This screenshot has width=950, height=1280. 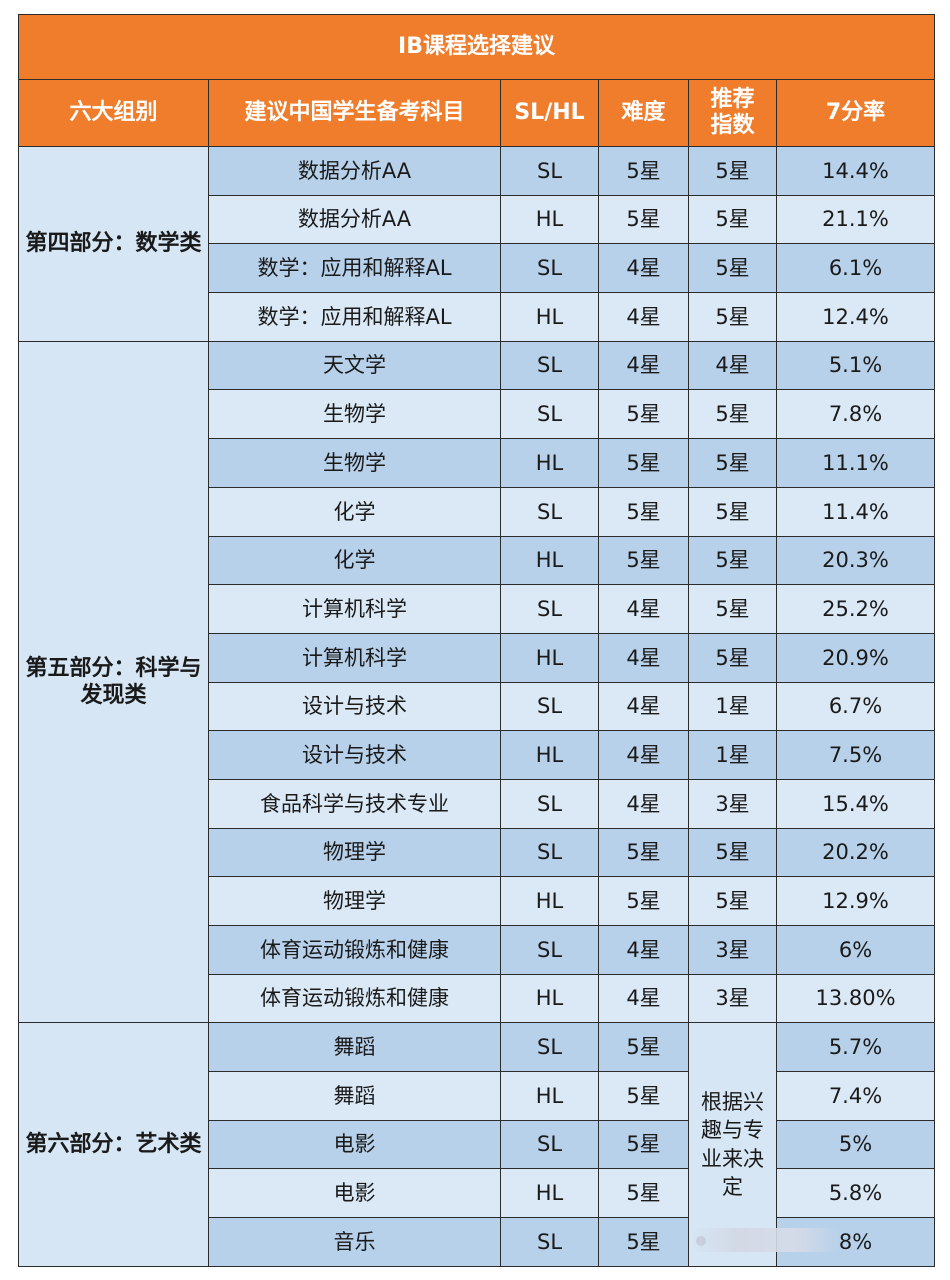 I want to click on rate-cell: 6%, so click(x=855, y=950).